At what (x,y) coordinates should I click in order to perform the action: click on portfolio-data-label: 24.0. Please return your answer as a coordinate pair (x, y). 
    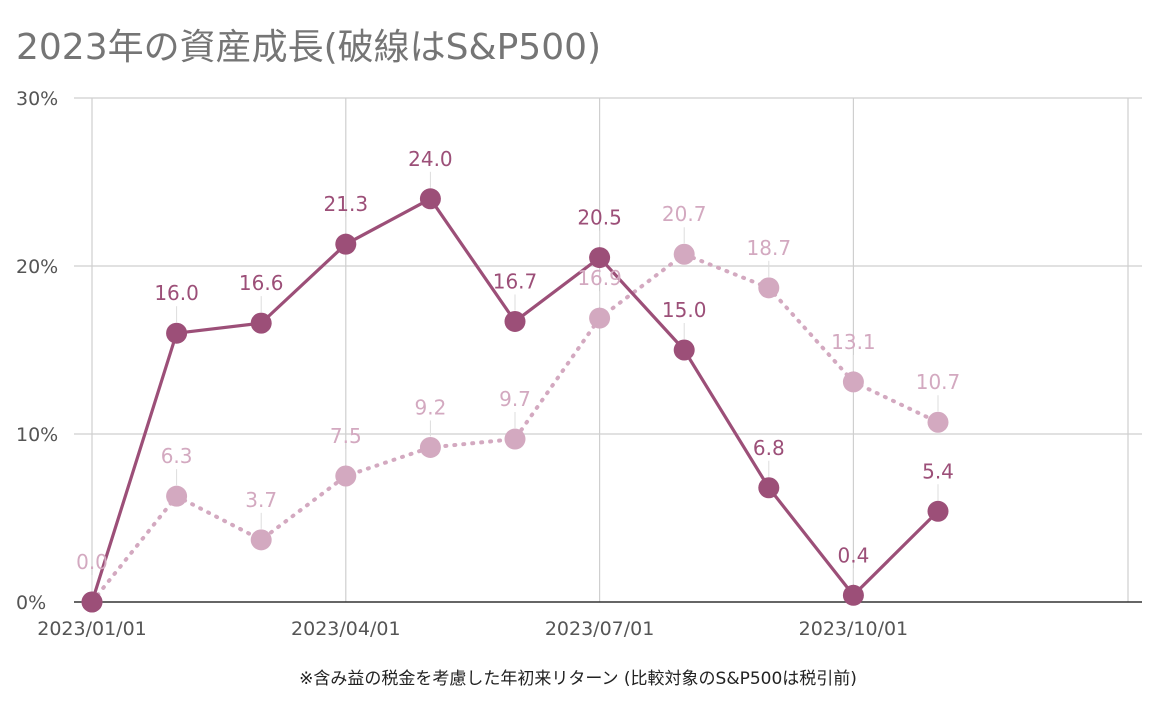
    Looking at the image, I should click on (430, 159).